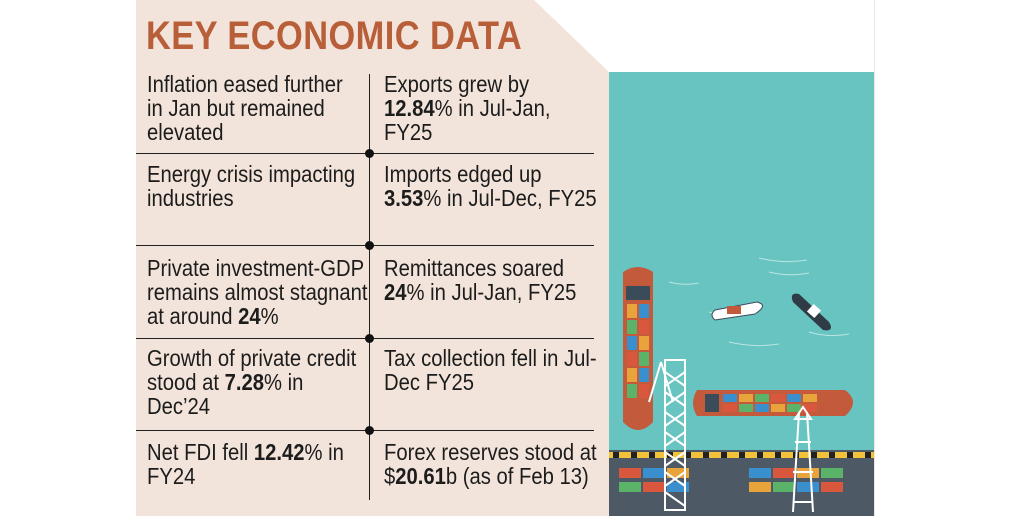  Describe the element at coordinates (251, 406) in the screenshot. I see `cell-line: Dec’24` at that location.